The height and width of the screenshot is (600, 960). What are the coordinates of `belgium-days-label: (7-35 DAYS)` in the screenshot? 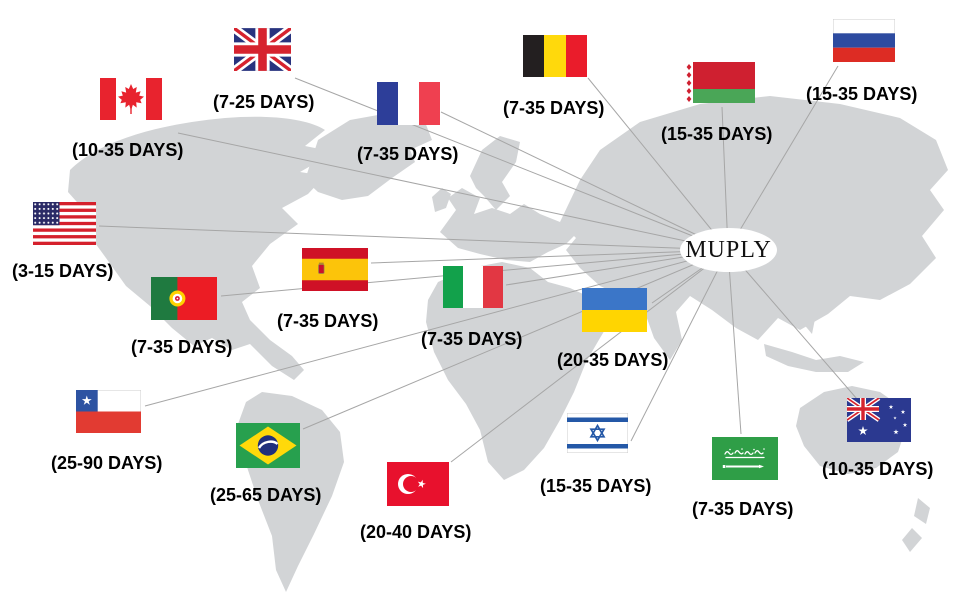 It's located at (554, 108).